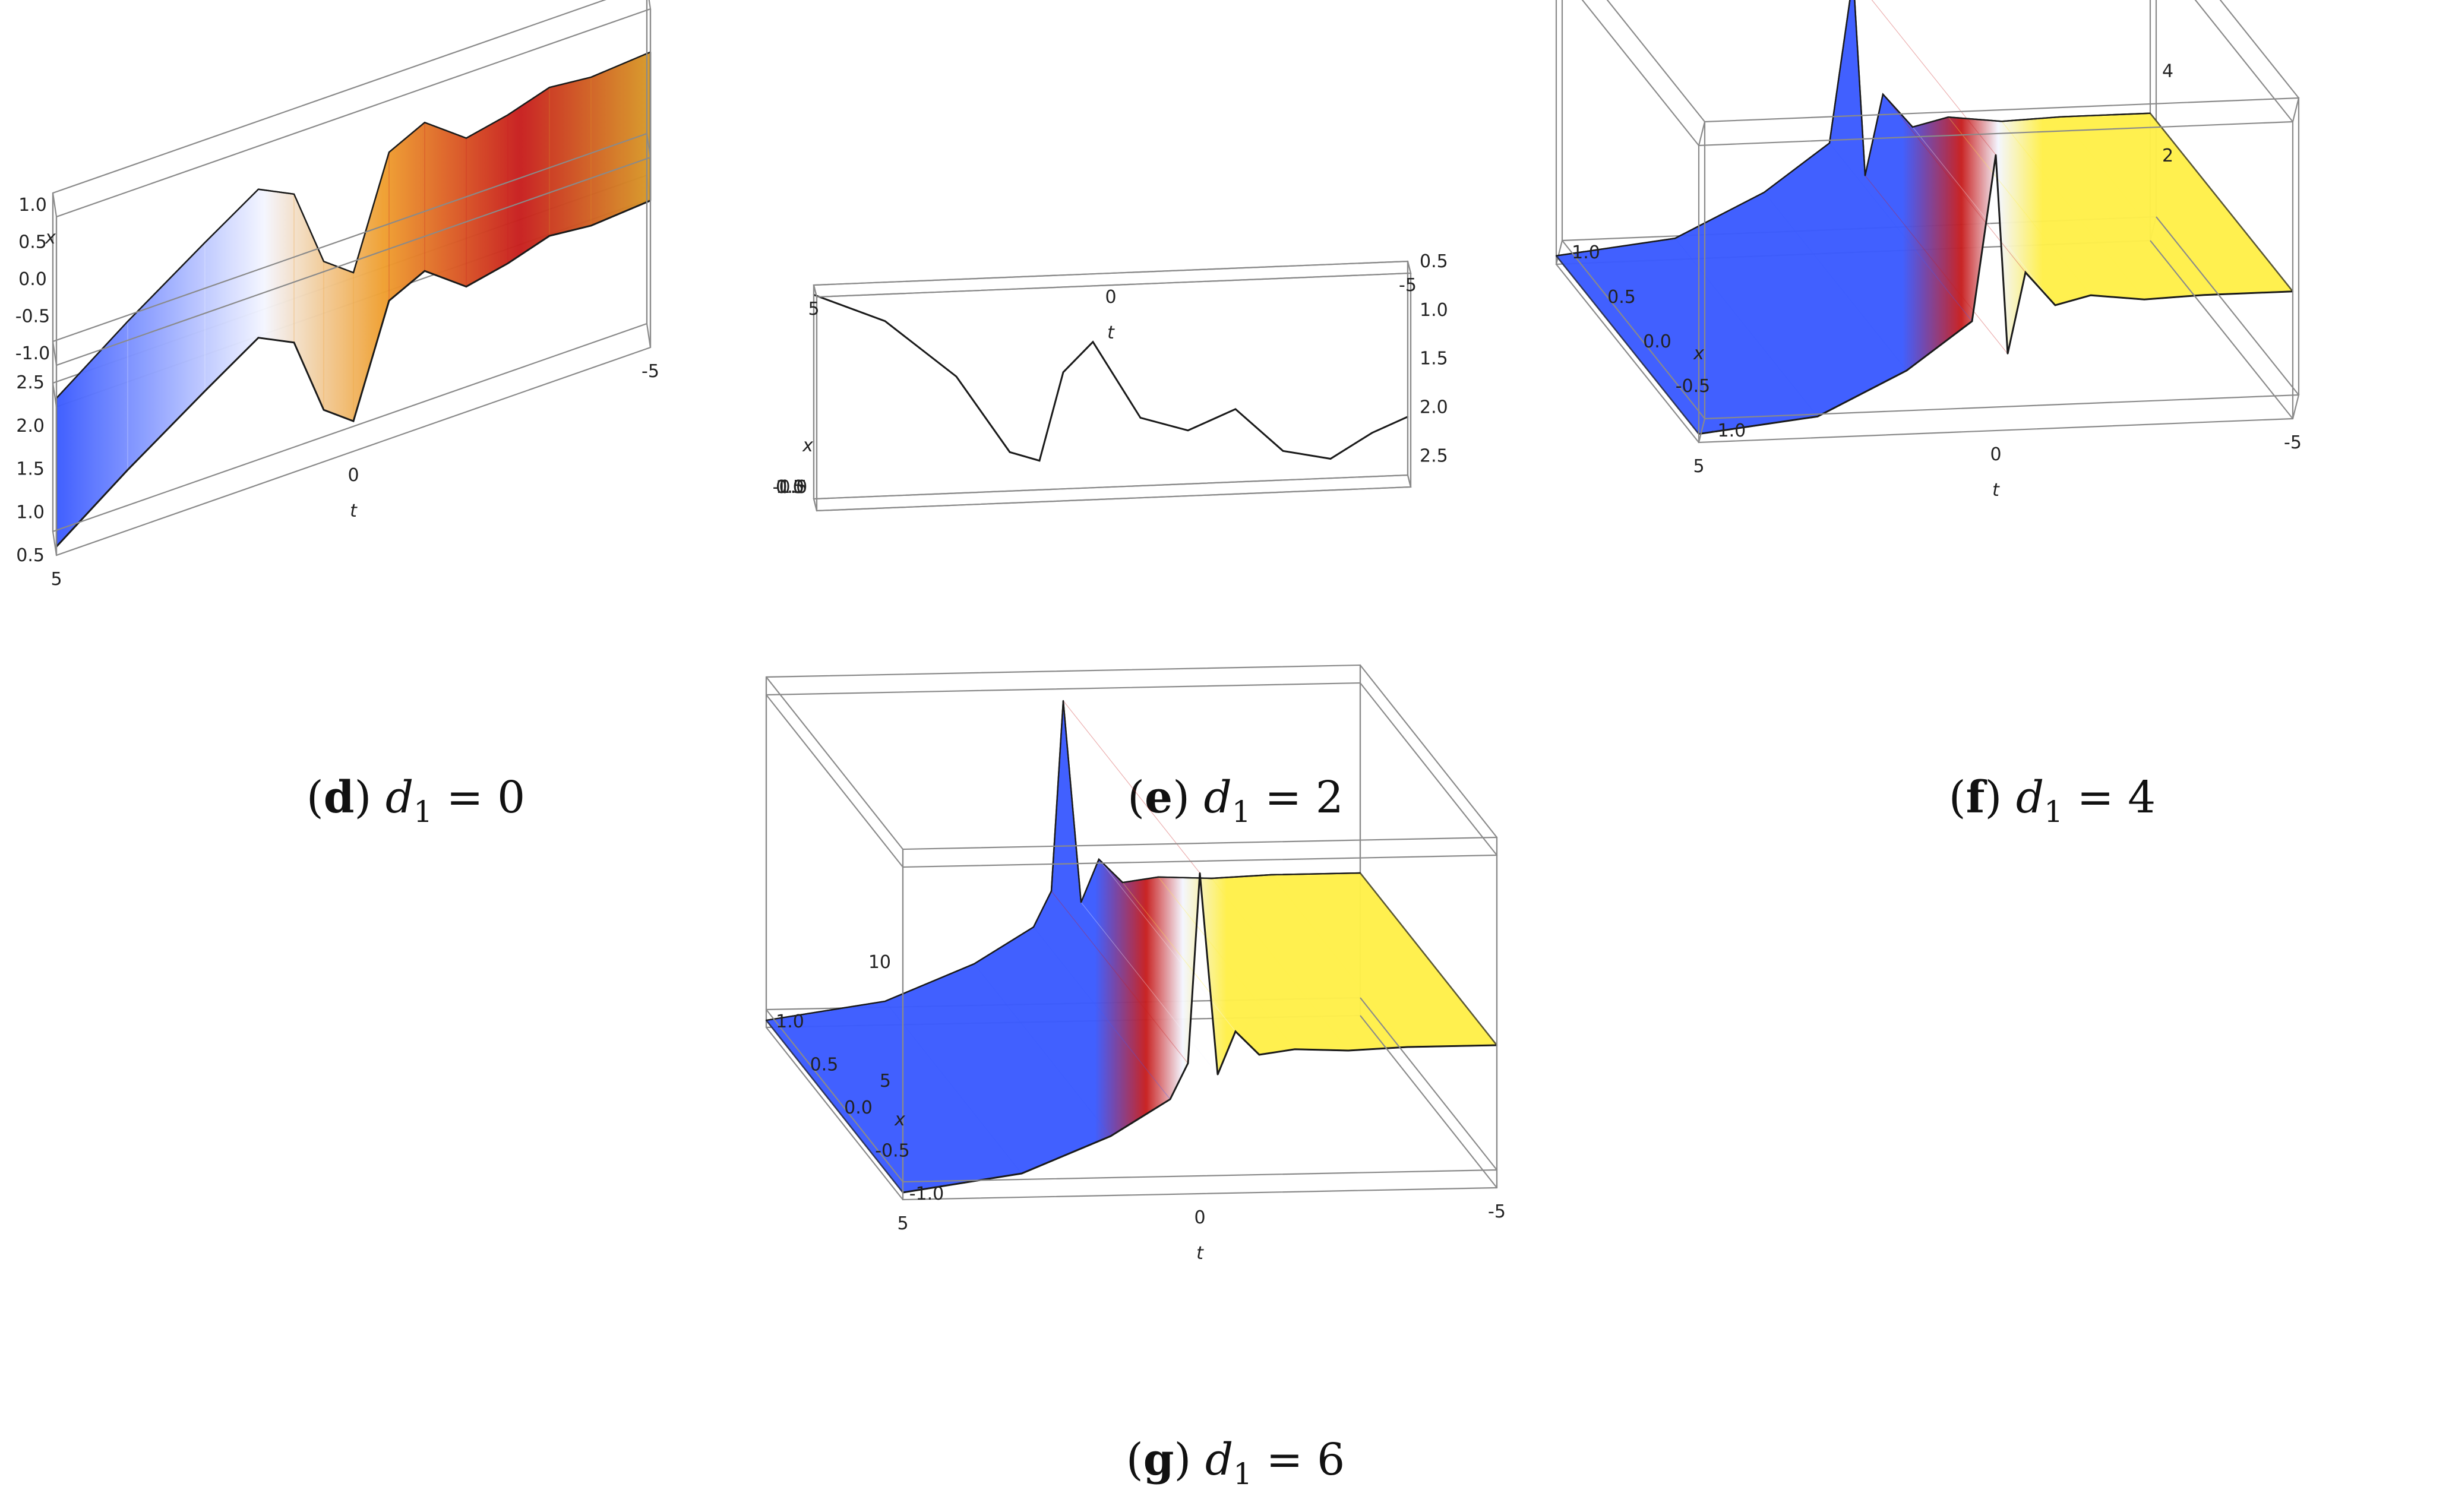  What do you see at coordinates (886, 1081) in the screenshot?
I see `z-tick-label: 5` at bounding box center [886, 1081].